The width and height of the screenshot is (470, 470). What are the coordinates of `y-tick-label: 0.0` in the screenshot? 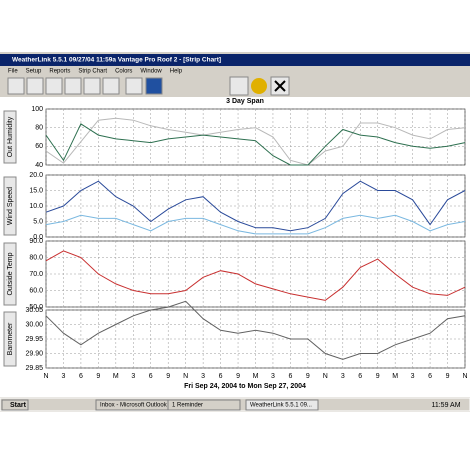 It's located at (38, 237).